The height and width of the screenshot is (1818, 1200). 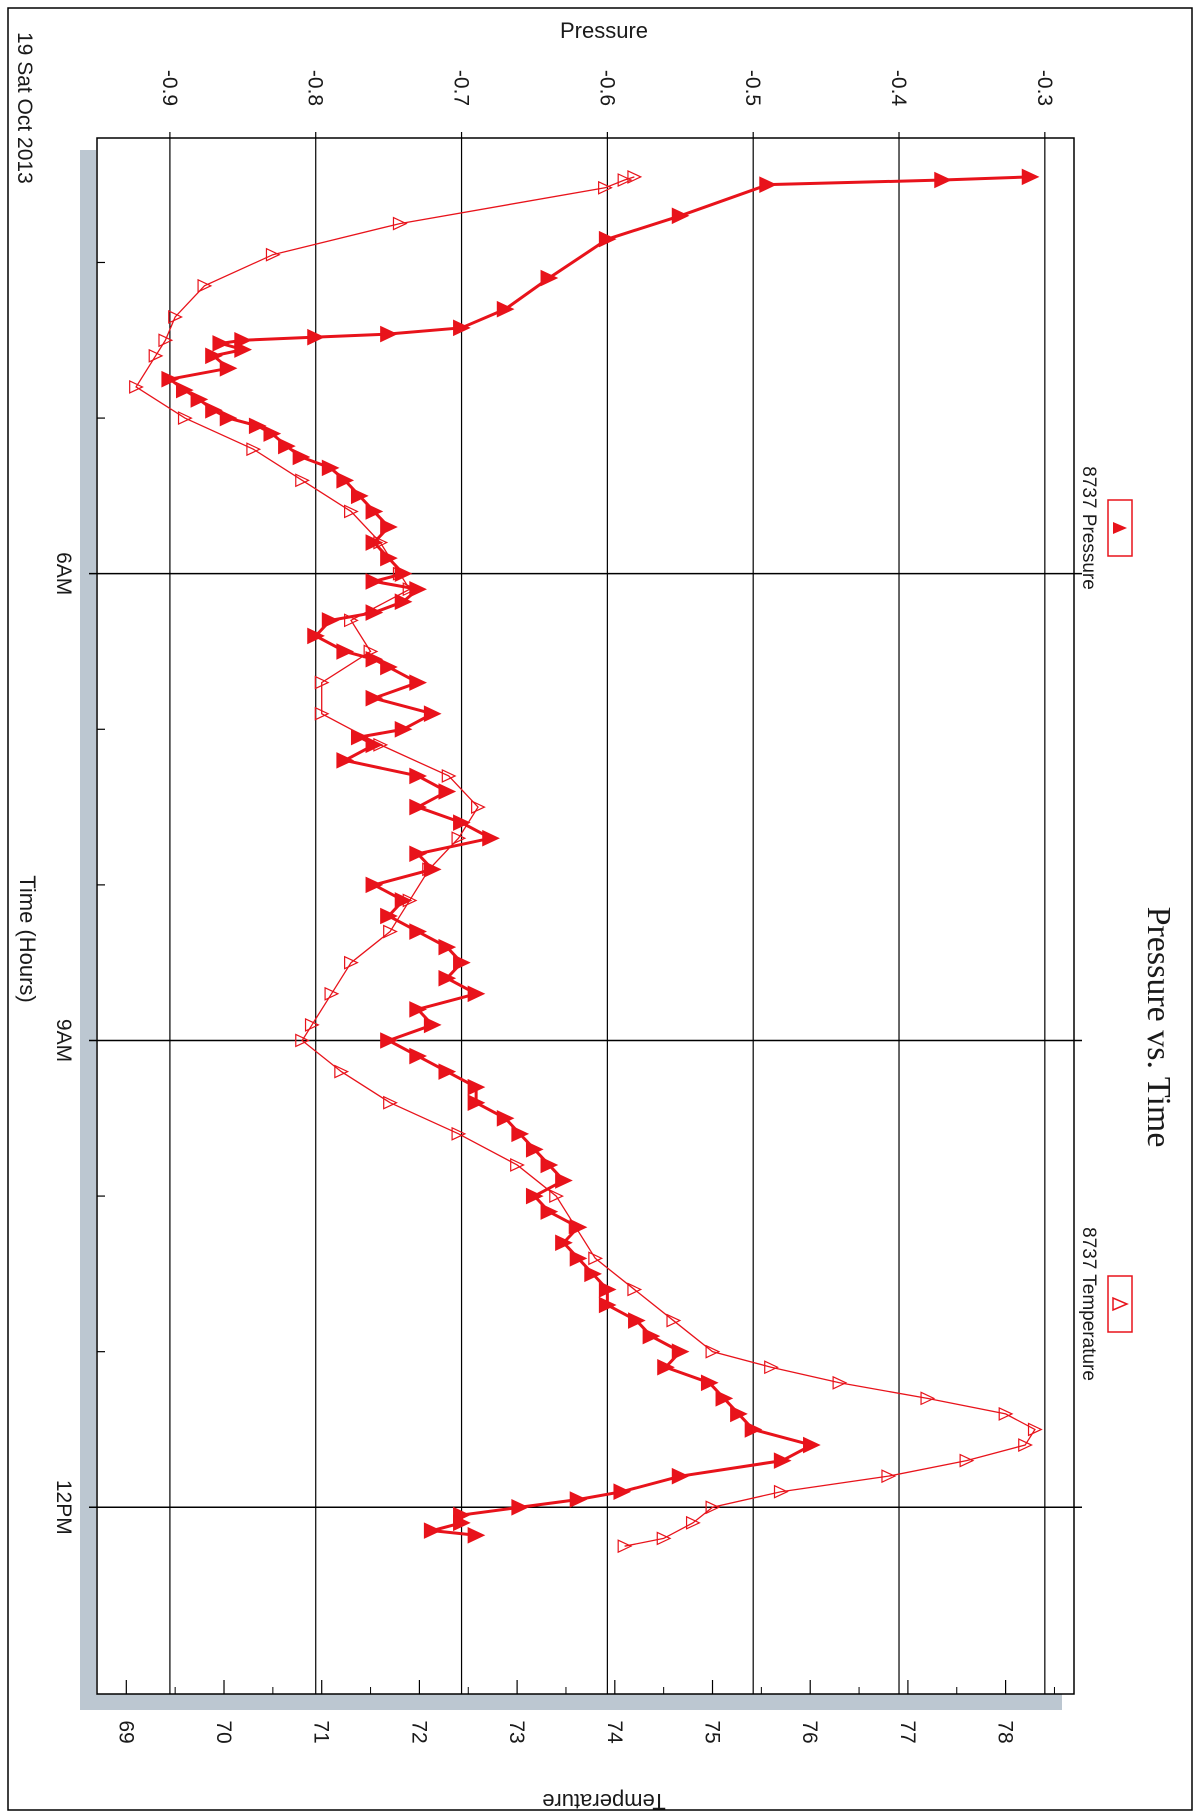 I want to click on pressure-tick-label: -0.6, so click(x=606, y=88).